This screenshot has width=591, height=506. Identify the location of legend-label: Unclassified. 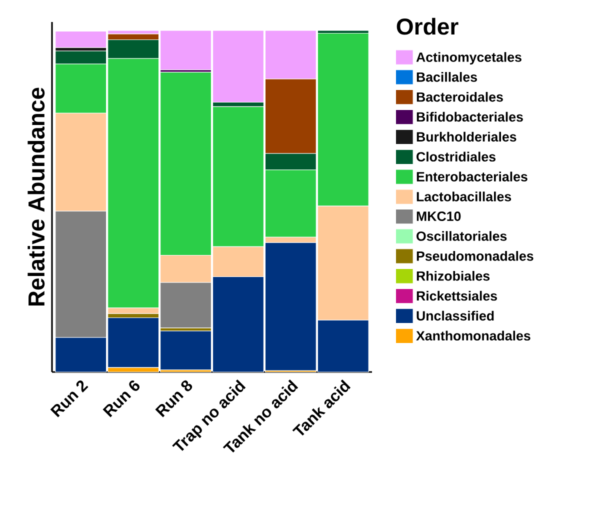
(455, 315).